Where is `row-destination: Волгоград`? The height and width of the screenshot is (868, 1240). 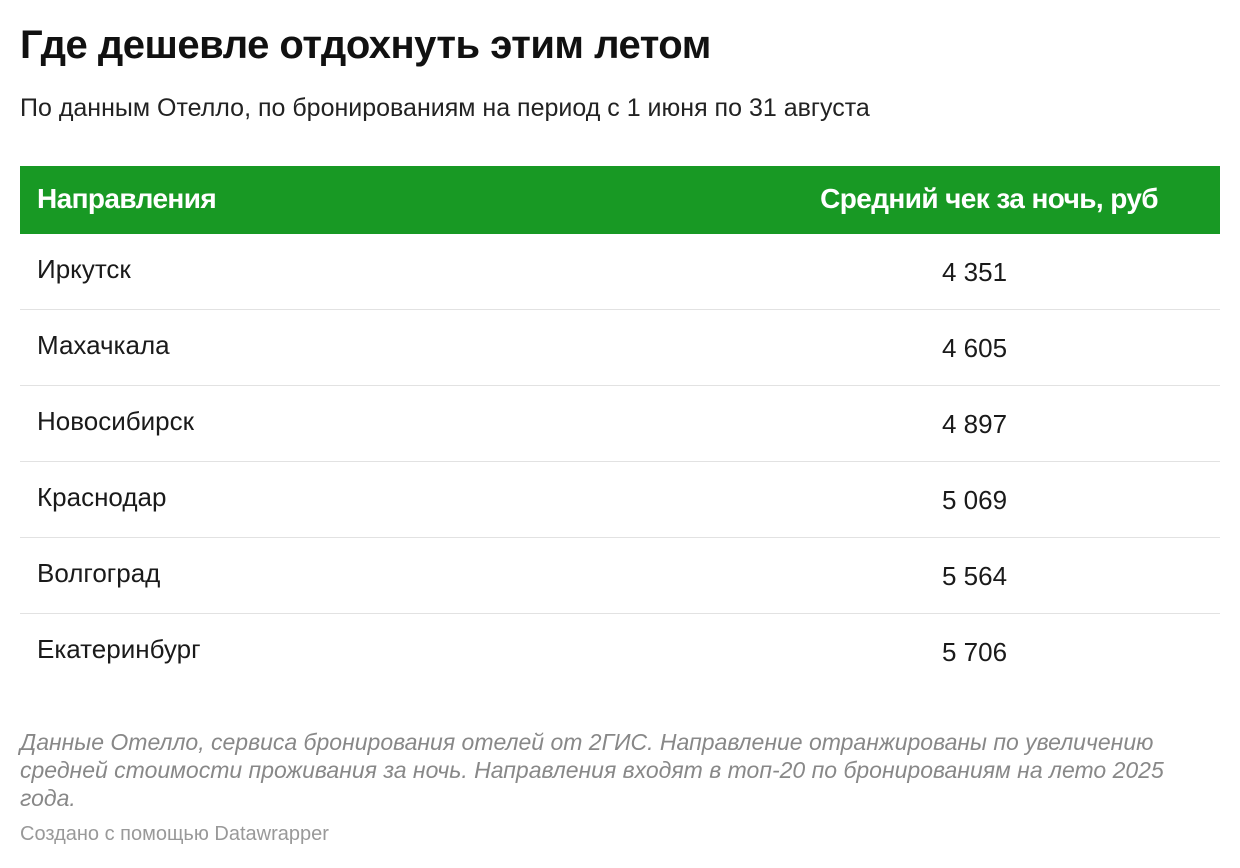 row-destination: Волгоград is located at coordinates (99, 573).